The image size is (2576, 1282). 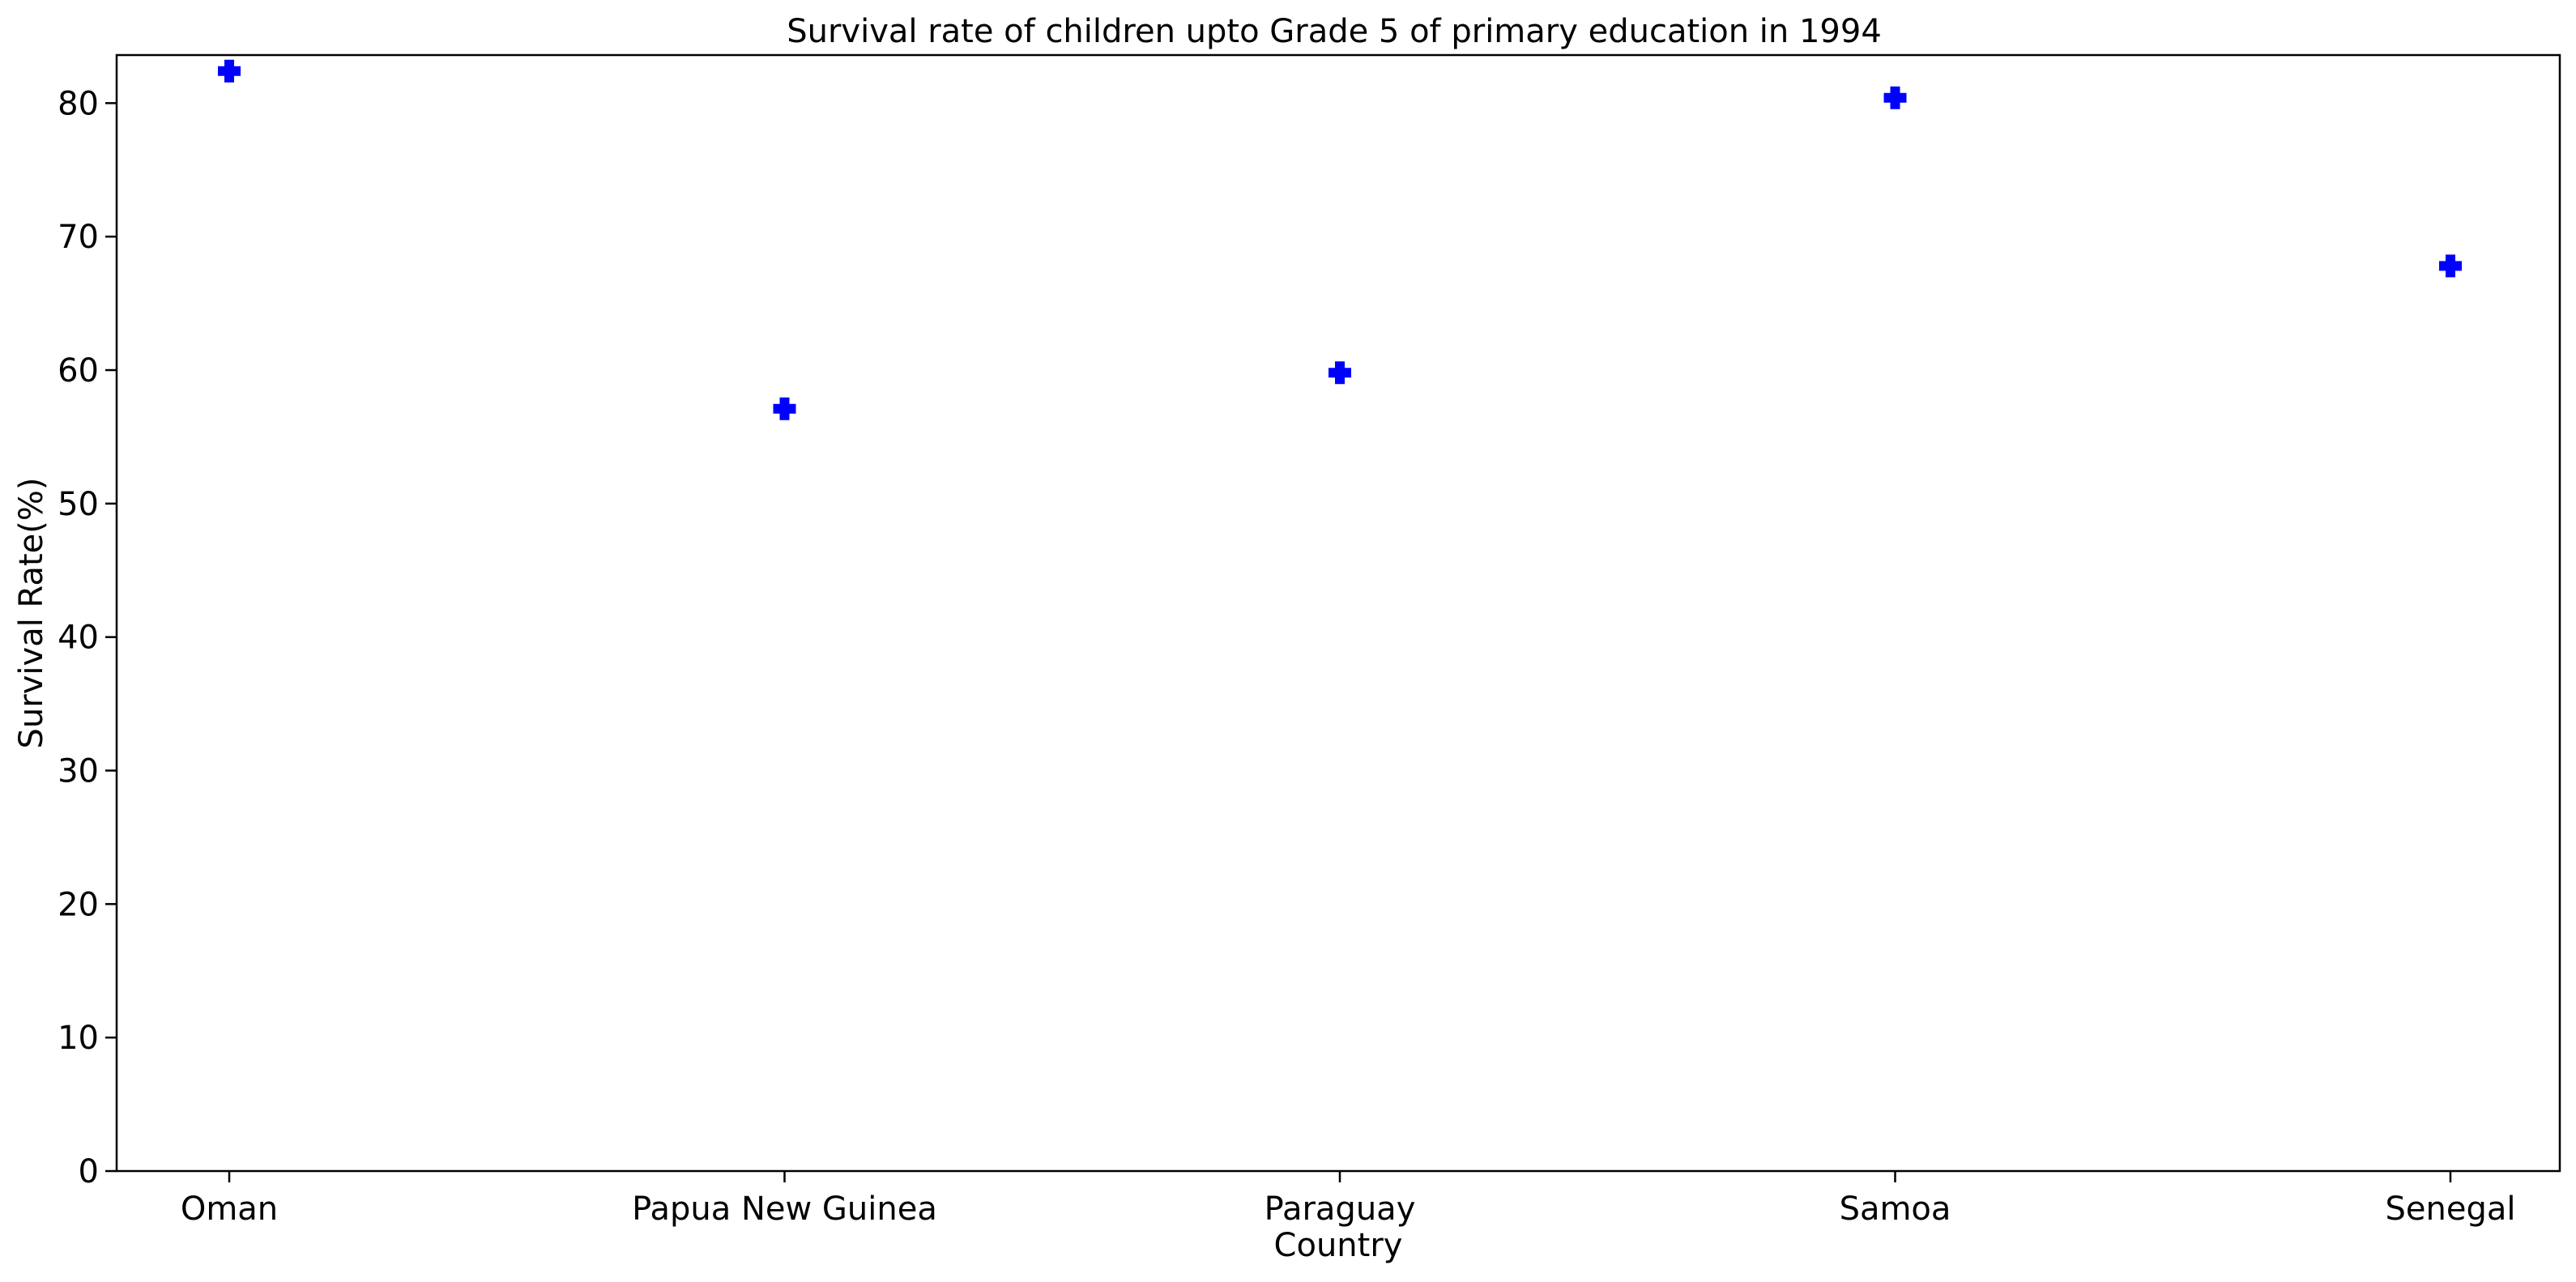 What do you see at coordinates (79, 237) in the screenshot?
I see `y-tick-label: 70` at bounding box center [79, 237].